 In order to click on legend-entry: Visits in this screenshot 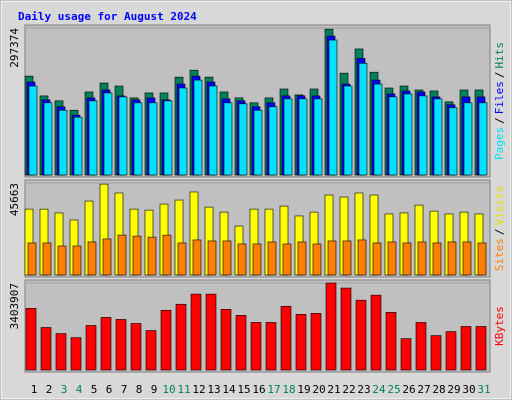, I will do `click(499, 206)`.